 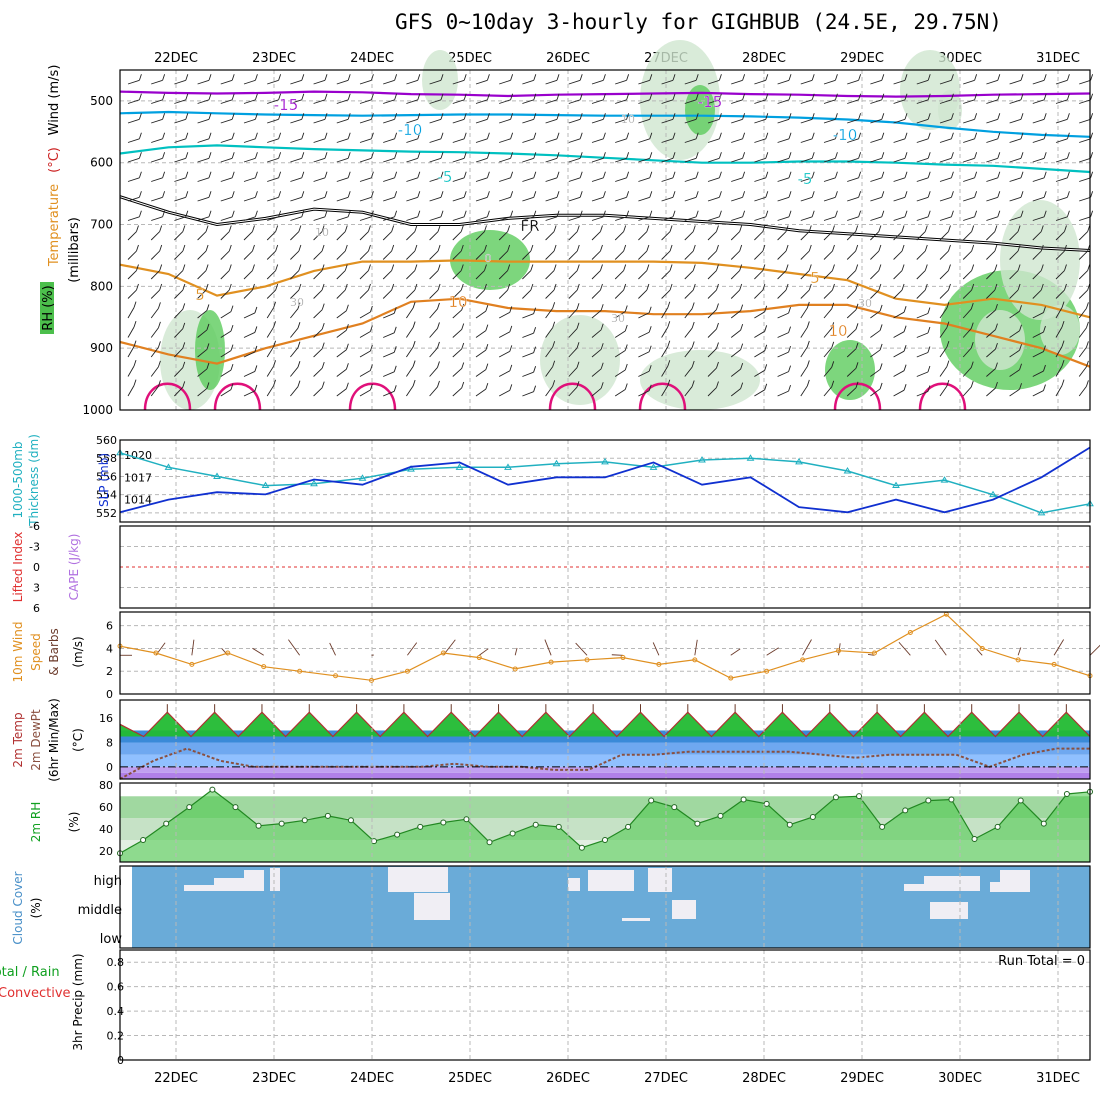 What do you see at coordinates (106, 851) in the screenshot?
I see `rh-tick-label: 20` at bounding box center [106, 851].